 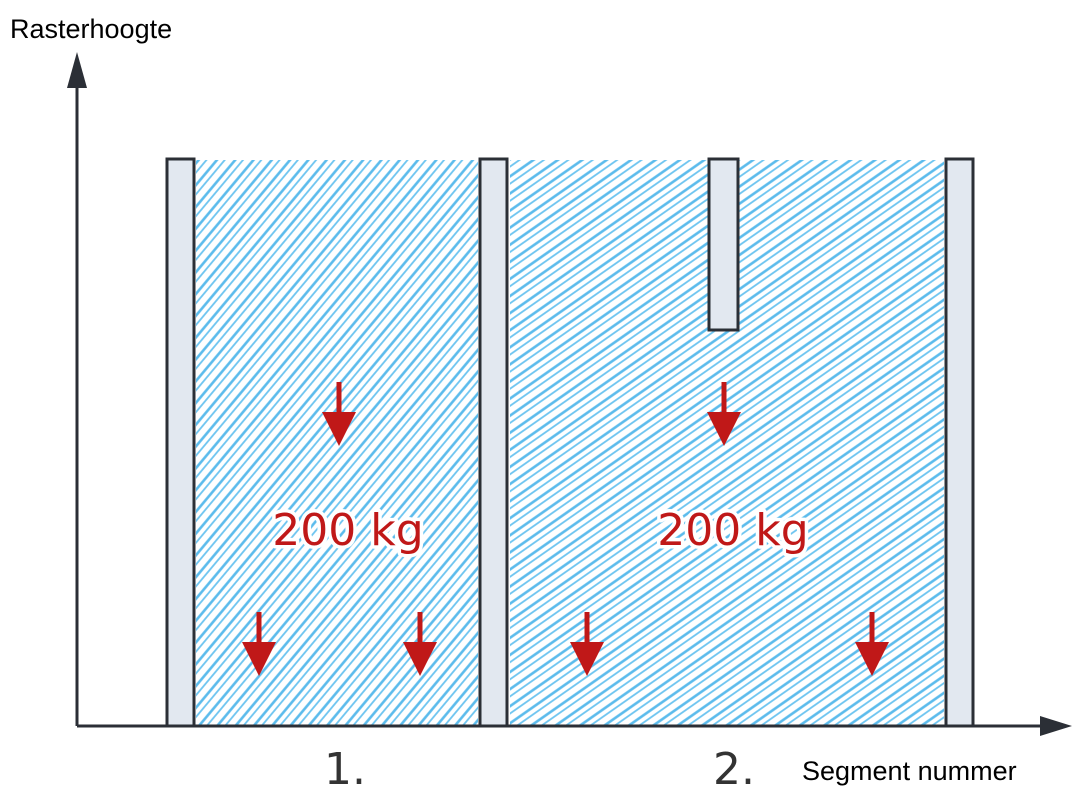 What do you see at coordinates (345, 765) in the screenshot?
I see `segment-1-number: 1.` at bounding box center [345, 765].